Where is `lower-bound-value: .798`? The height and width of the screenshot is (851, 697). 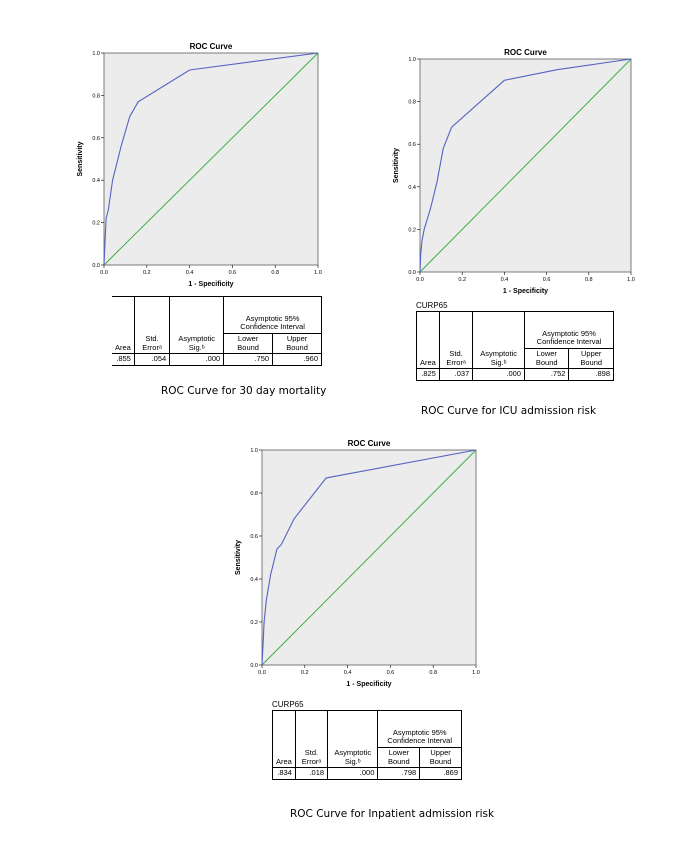 lower-bound-value: .798 is located at coordinates (399, 773).